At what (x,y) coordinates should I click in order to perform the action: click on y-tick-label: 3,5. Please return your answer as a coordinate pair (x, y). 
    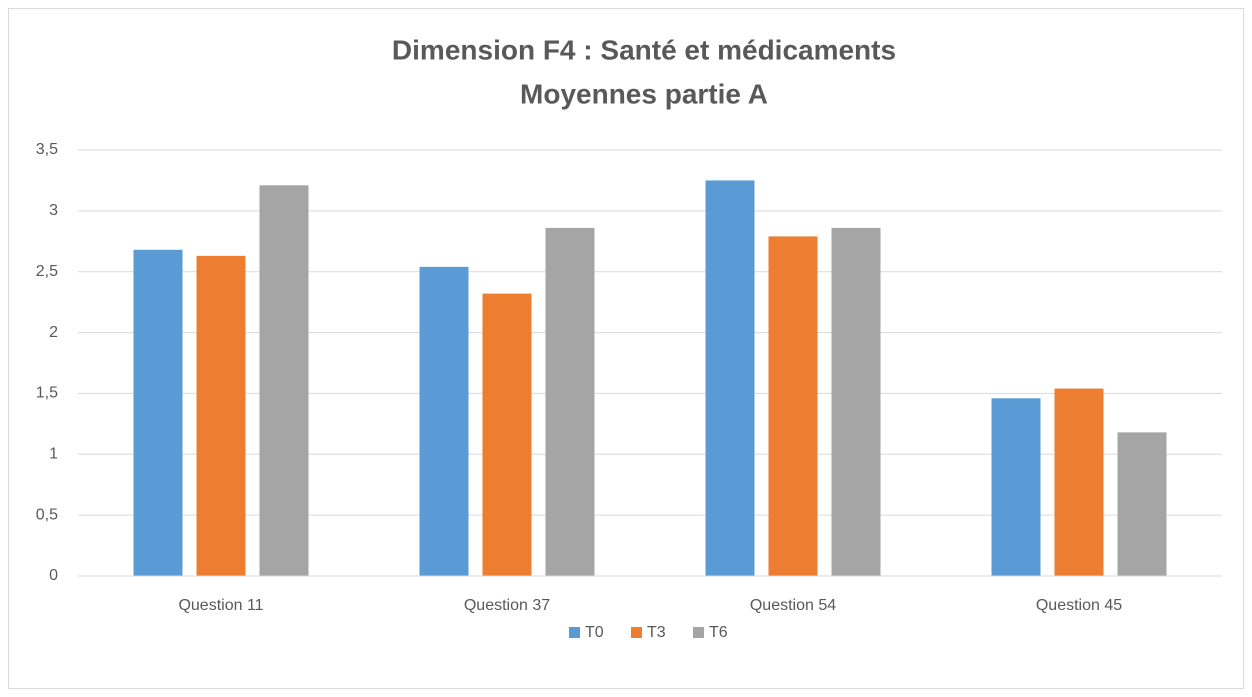
    Looking at the image, I should click on (47, 149).